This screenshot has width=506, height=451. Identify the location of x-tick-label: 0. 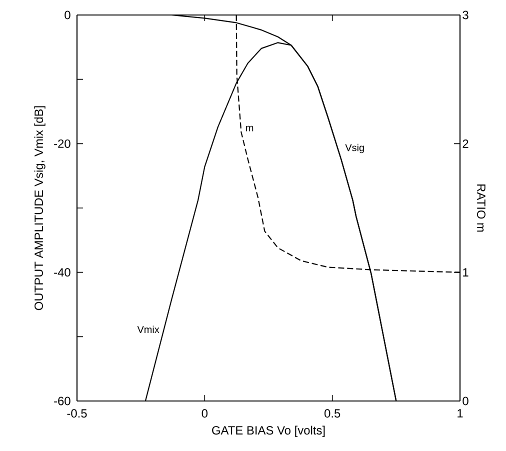
(205, 413).